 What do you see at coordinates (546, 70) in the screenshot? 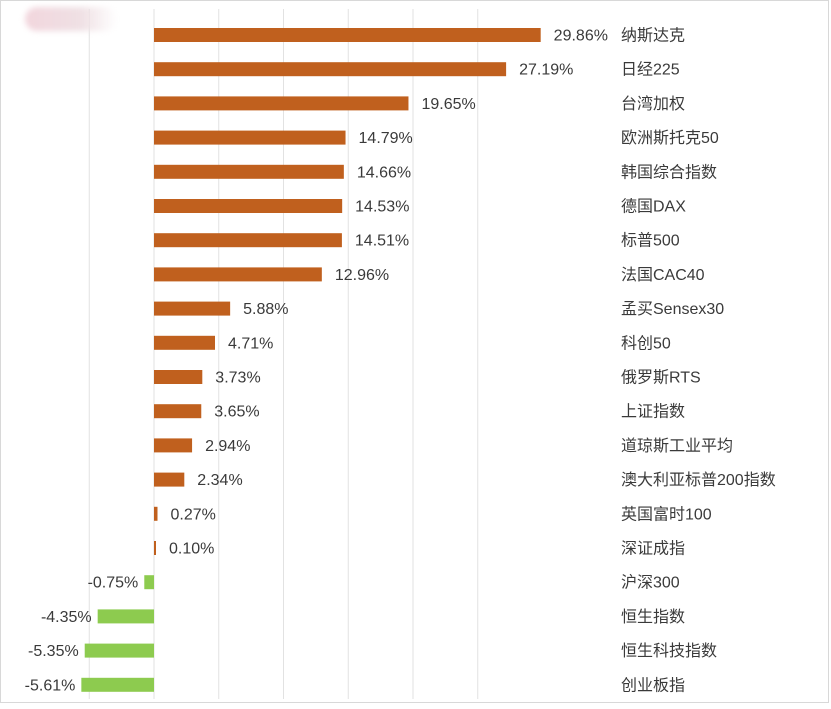
I see `value-label: 27.19%` at bounding box center [546, 70].